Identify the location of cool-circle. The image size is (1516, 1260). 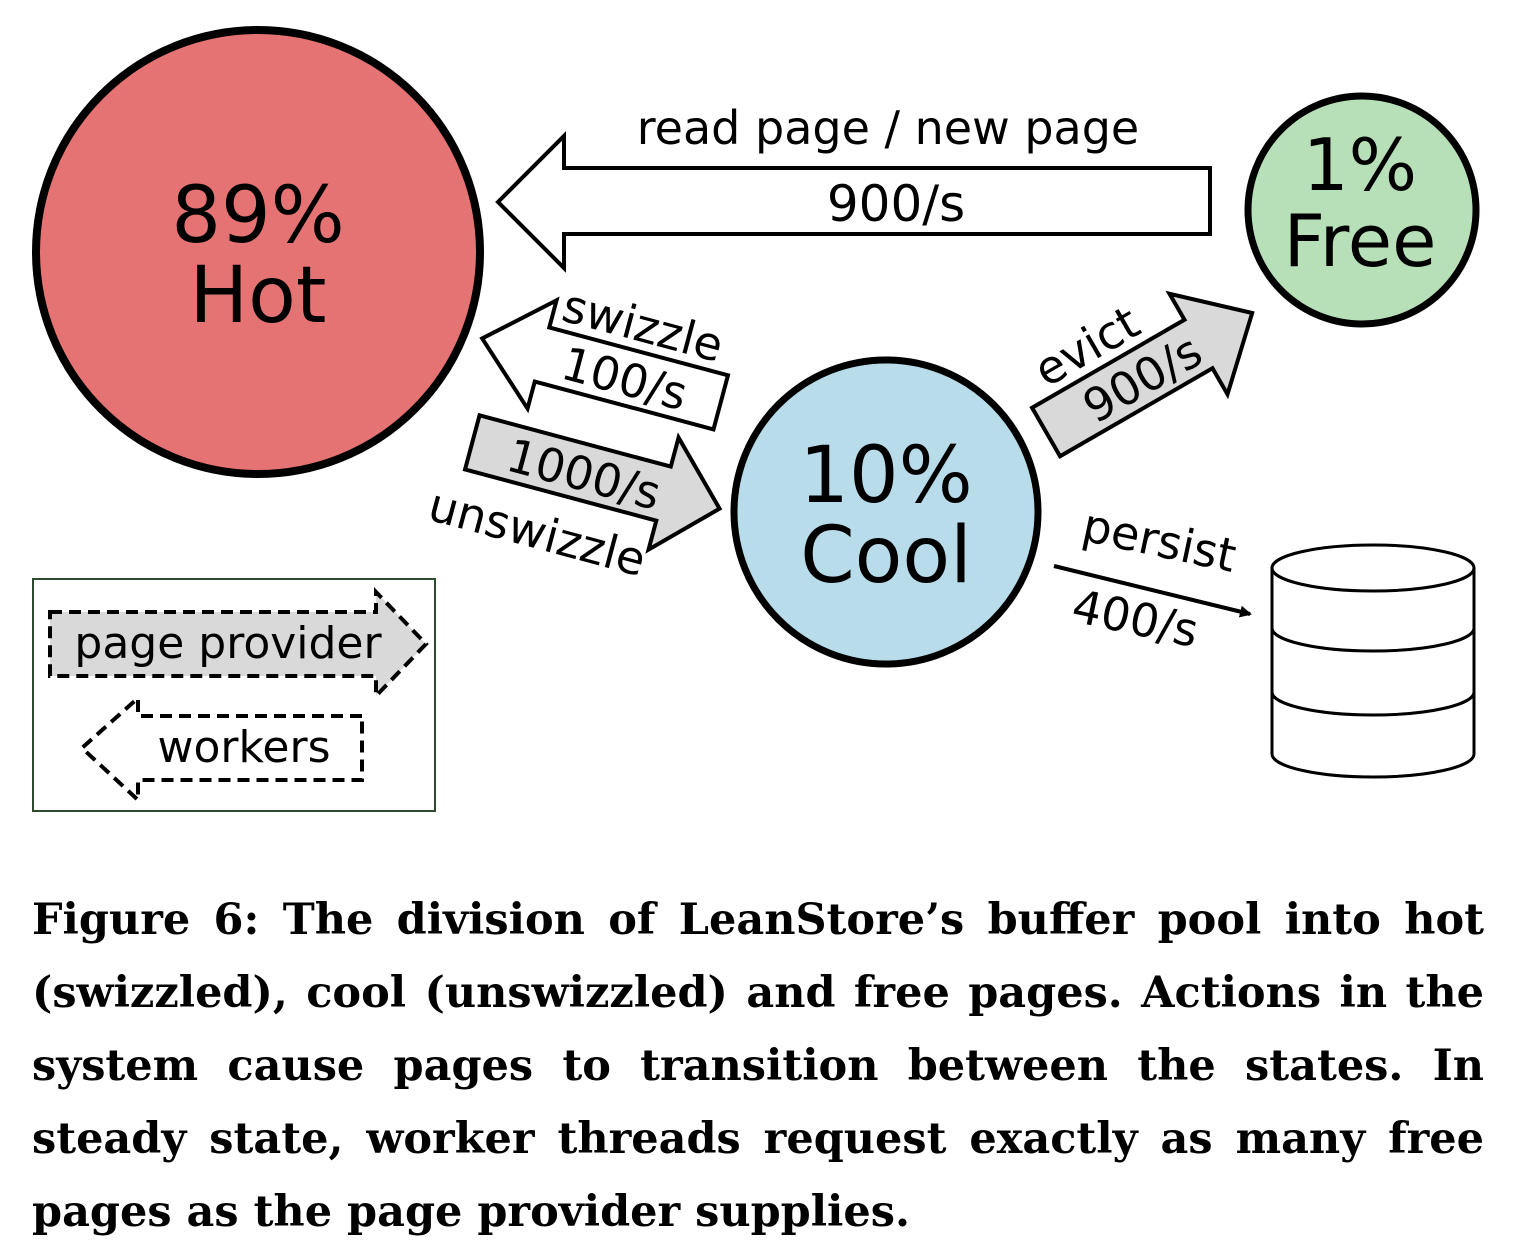
(886, 512).